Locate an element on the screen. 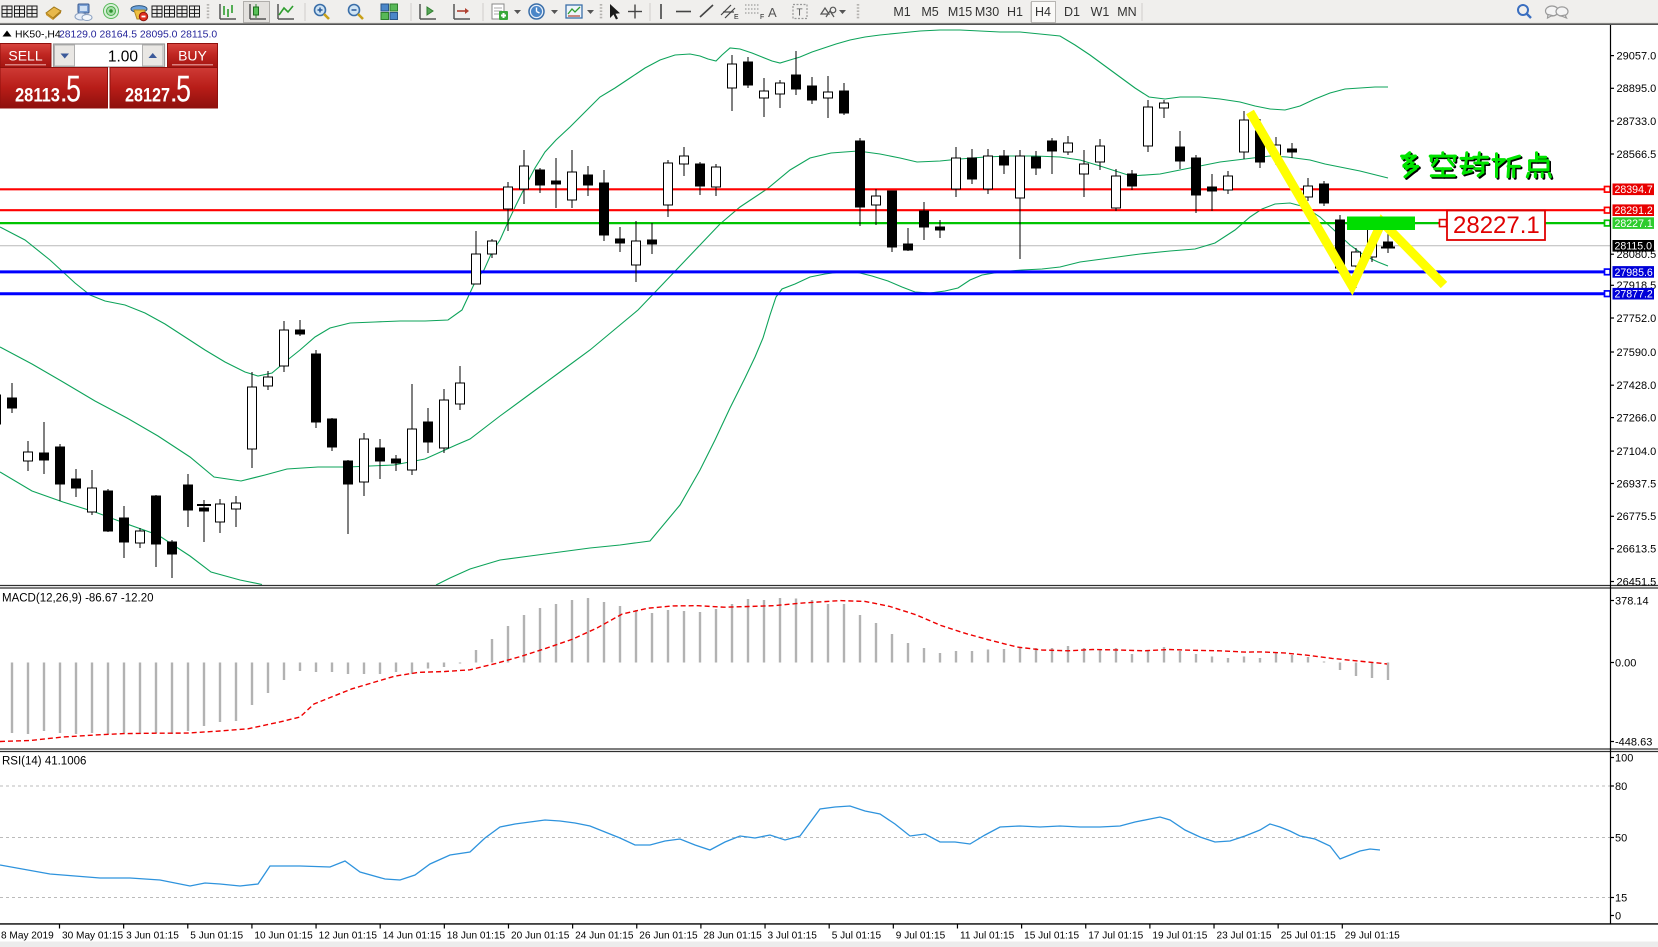  svg-text: F is located at coordinates (762, 17).